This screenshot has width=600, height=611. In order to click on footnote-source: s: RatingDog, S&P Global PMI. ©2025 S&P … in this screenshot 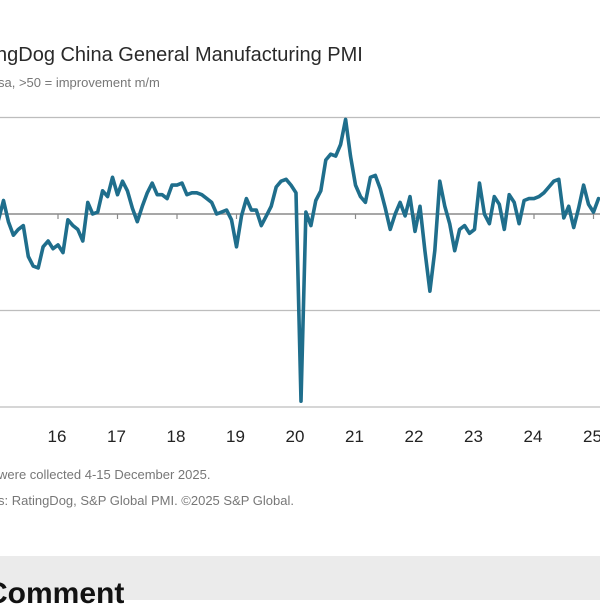, I will do `click(147, 500)`.